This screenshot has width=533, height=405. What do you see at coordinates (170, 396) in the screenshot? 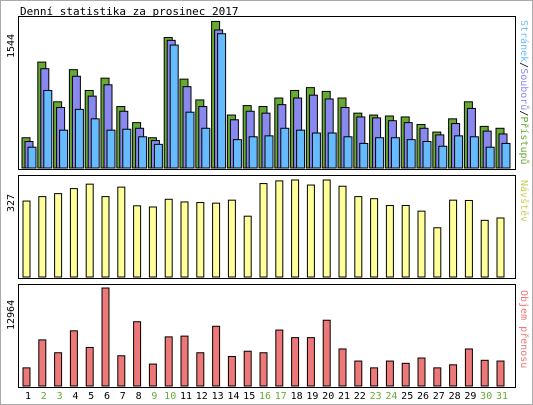
I see `day-label-10: 10` at bounding box center [170, 396].